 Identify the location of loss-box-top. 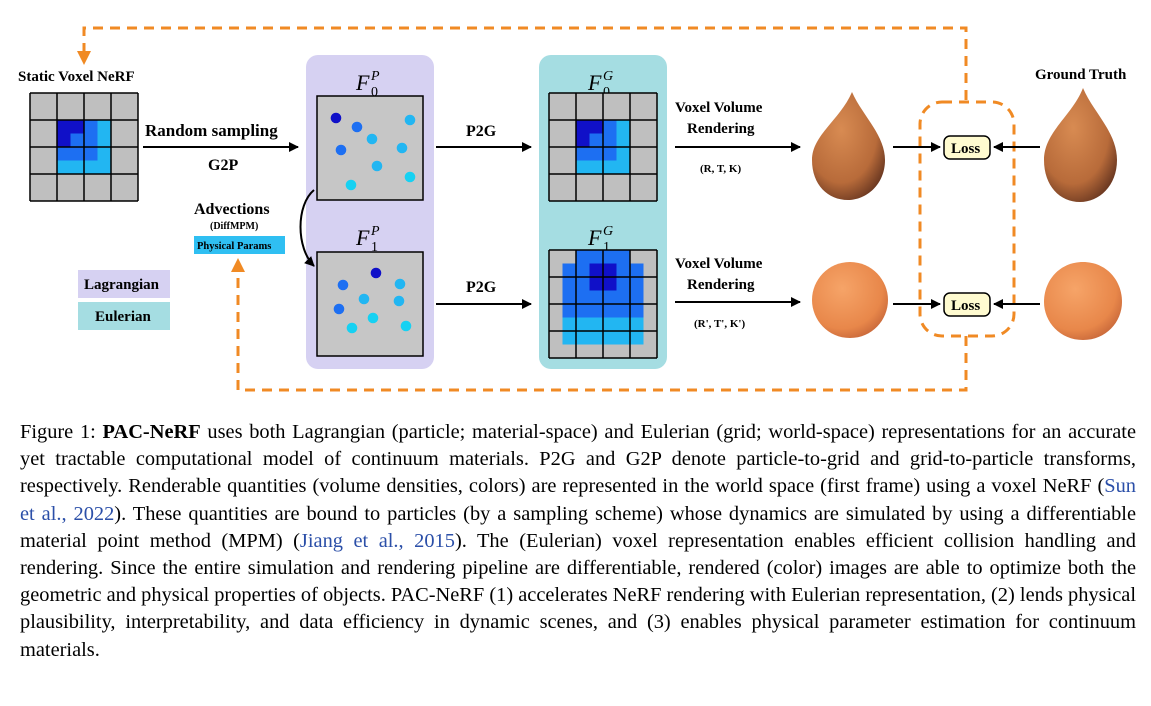
(967, 147).